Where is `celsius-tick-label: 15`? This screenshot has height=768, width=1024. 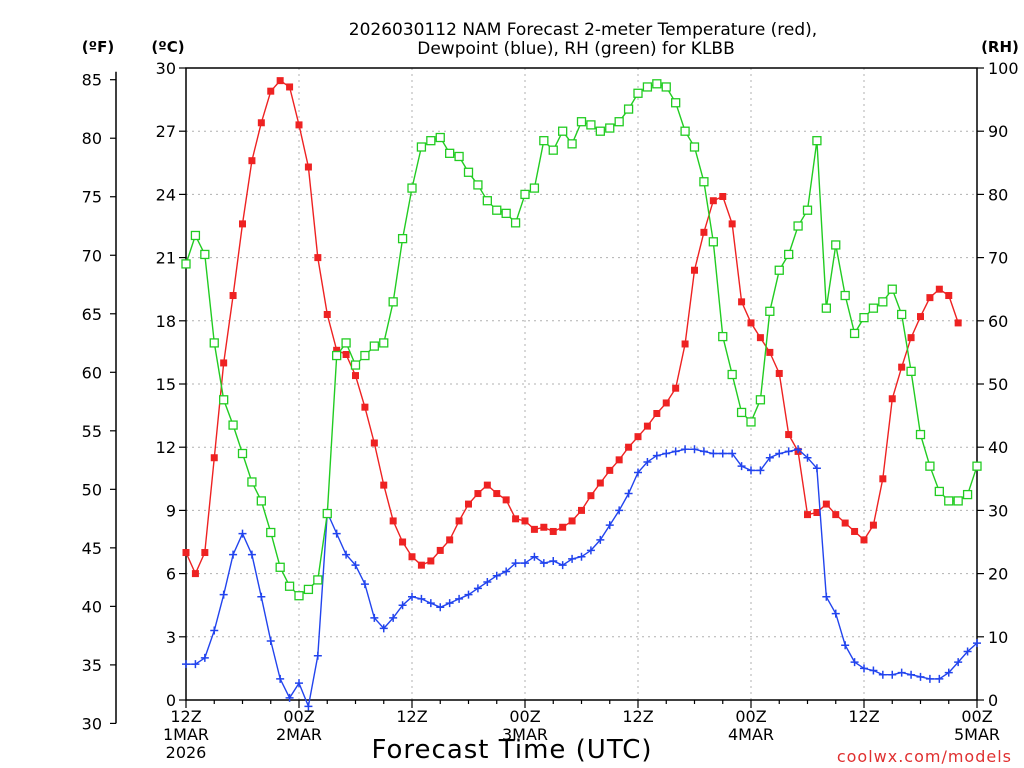 celsius-tick-label: 15 is located at coordinates (166, 384).